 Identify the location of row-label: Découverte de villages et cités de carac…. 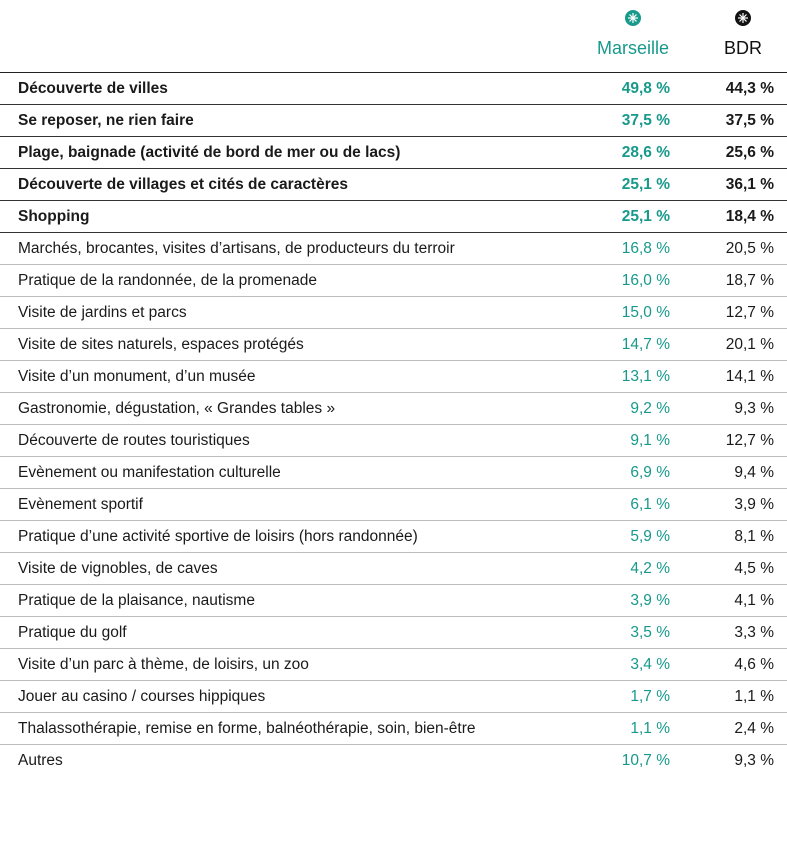
(280, 184).